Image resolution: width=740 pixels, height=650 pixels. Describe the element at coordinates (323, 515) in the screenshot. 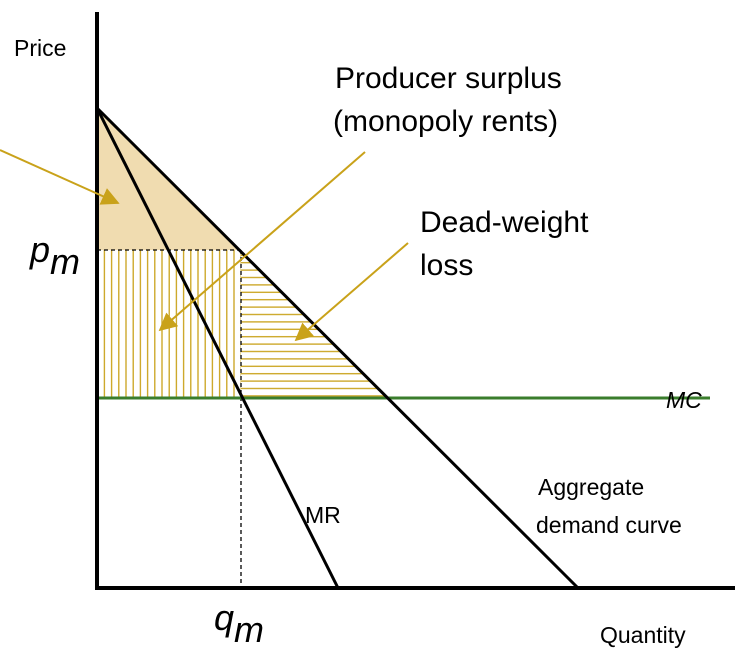

I see `mr-label: MR` at that location.